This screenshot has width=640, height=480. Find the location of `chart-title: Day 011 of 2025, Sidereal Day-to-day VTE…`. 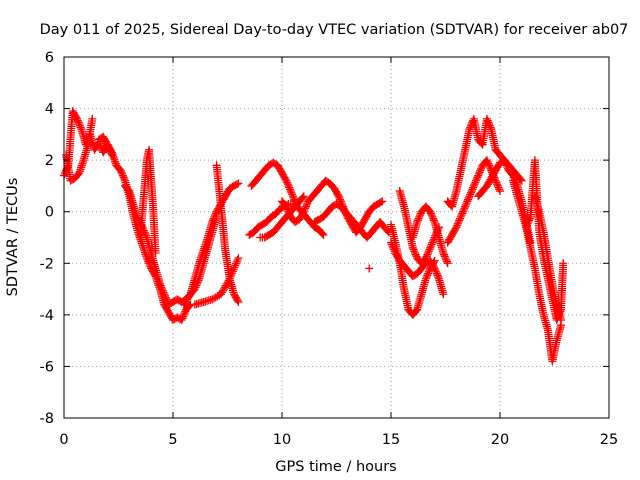

chart-title: Day 011 of 2025, Sidereal Day-to-day VTE… is located at coordinates (334, 30).